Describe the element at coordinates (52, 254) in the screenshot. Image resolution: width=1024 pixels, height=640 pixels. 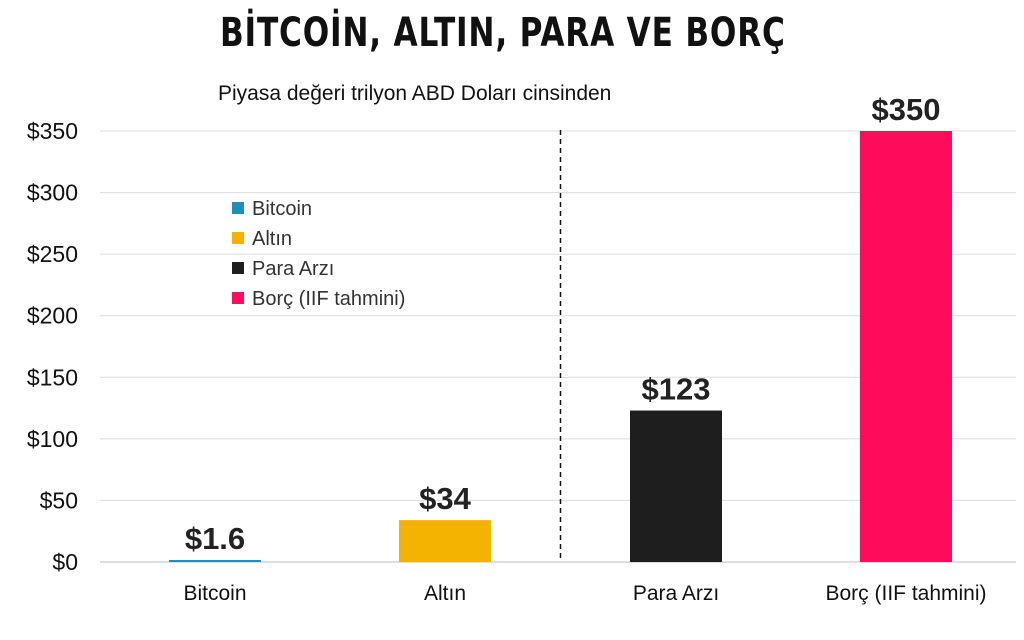
I see `y-tick-label: $250` at that location.